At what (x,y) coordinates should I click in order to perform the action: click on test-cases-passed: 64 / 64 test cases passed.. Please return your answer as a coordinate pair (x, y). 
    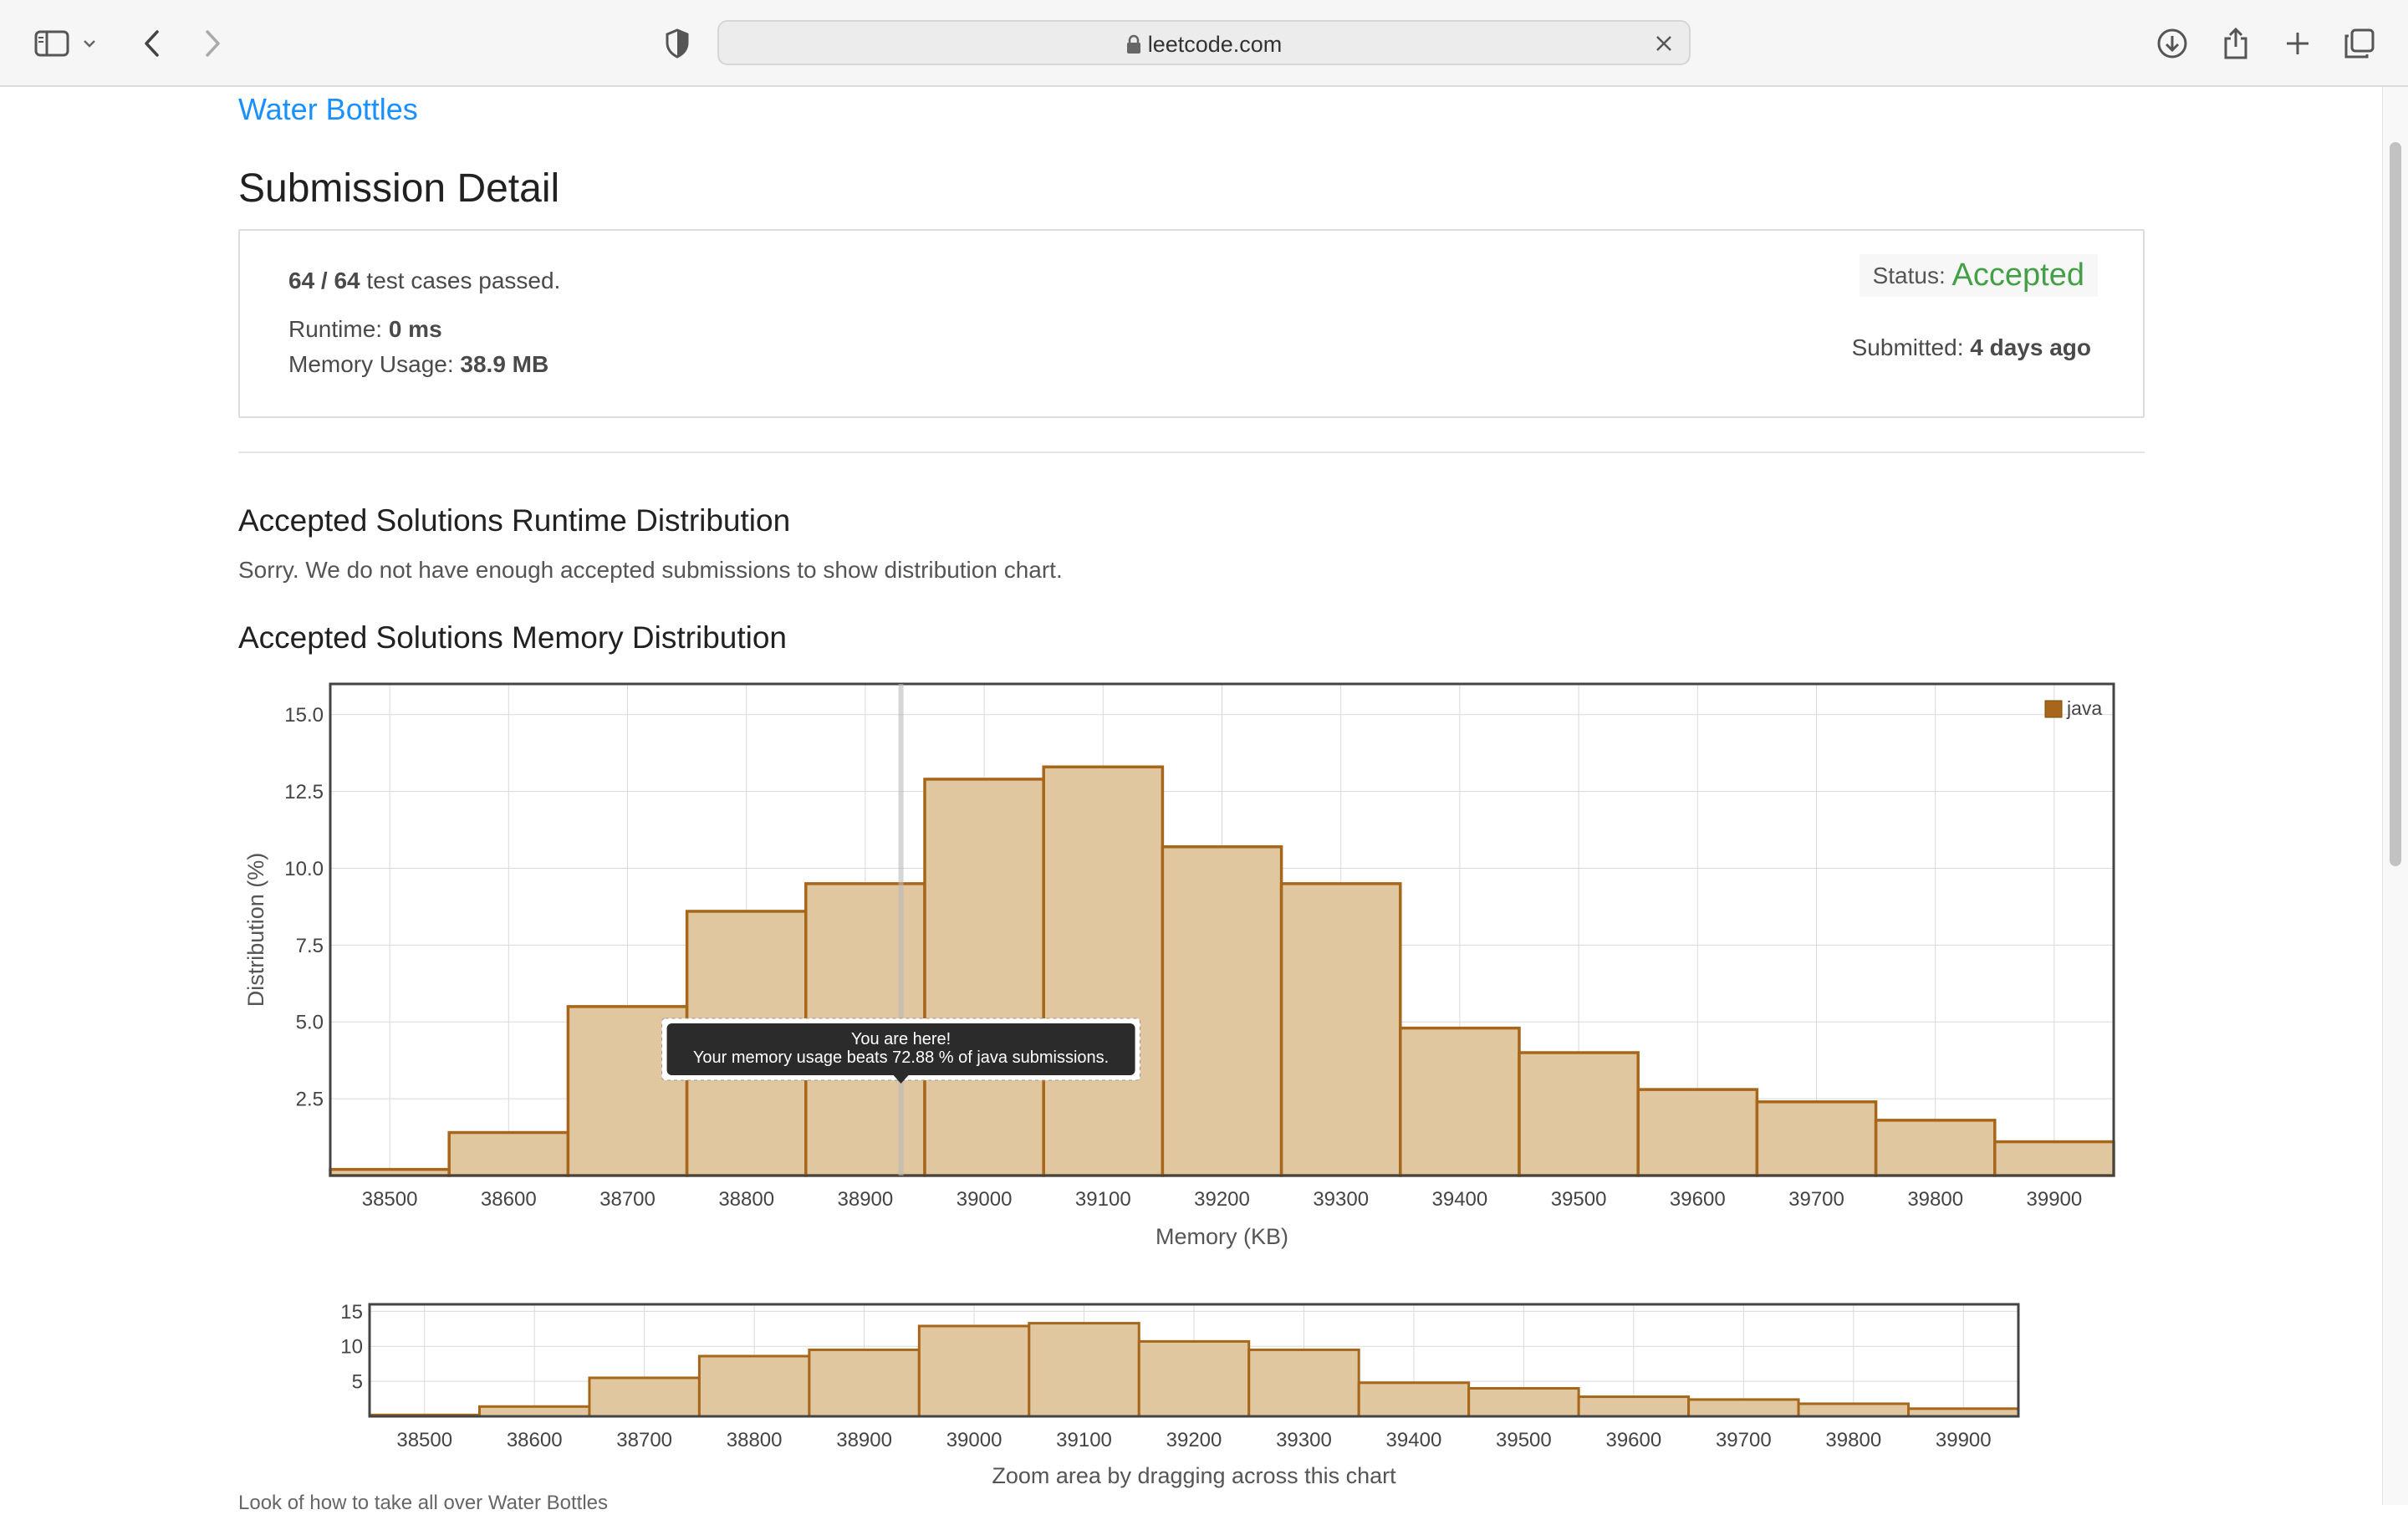
    Looking at the image, I should click on (424, 281).